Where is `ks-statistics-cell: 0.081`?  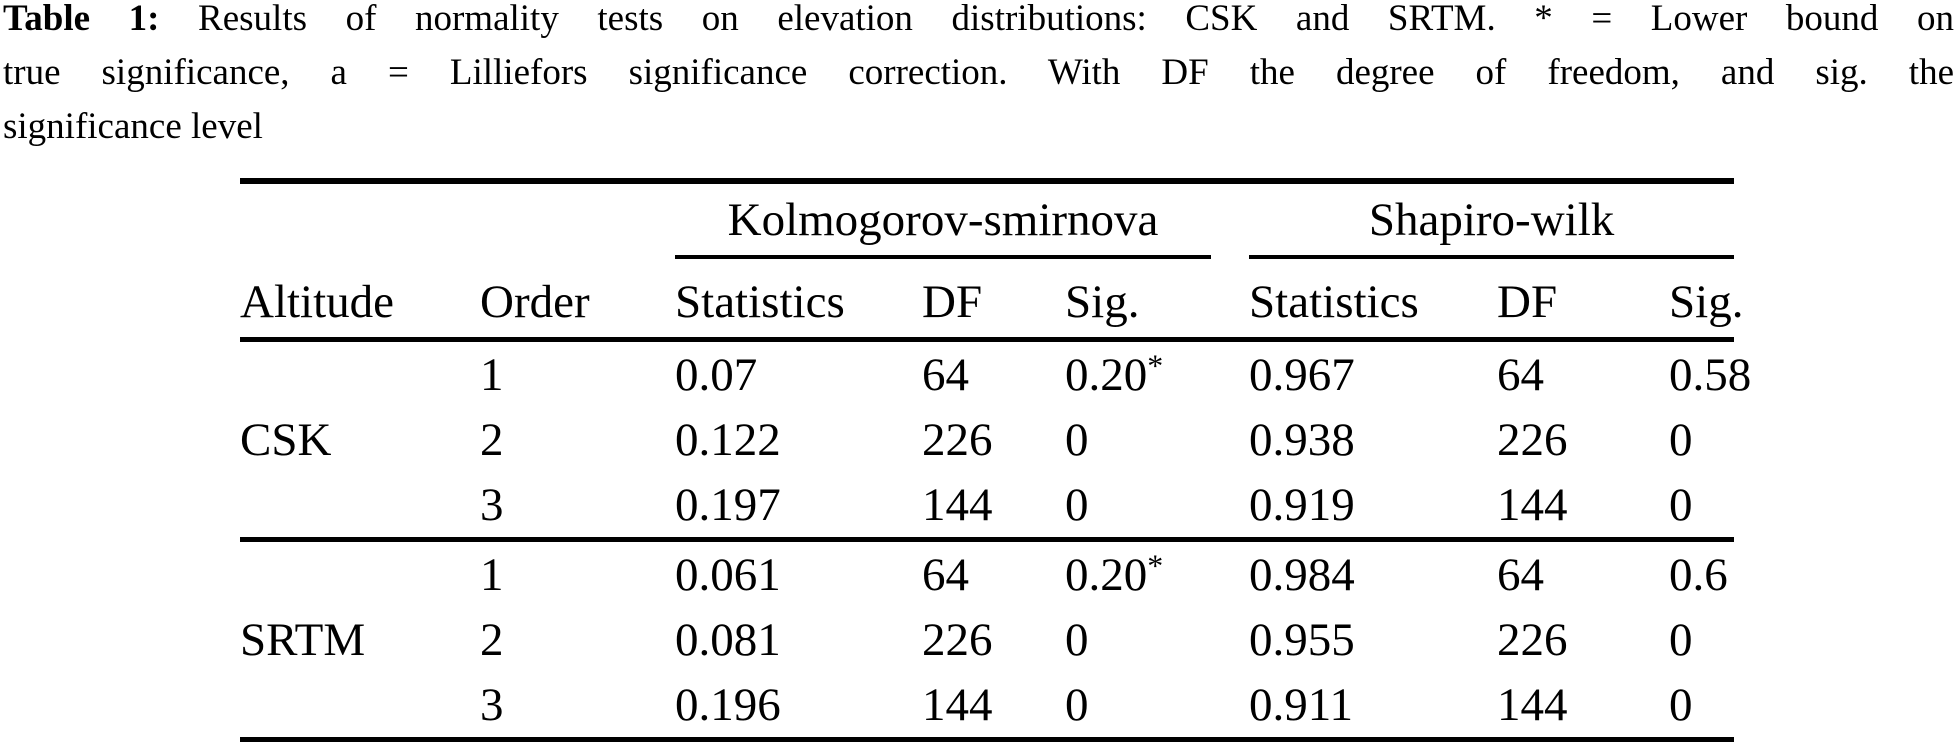 ks-statistics-cell: 0.081 is located at coordinates (728, 639).